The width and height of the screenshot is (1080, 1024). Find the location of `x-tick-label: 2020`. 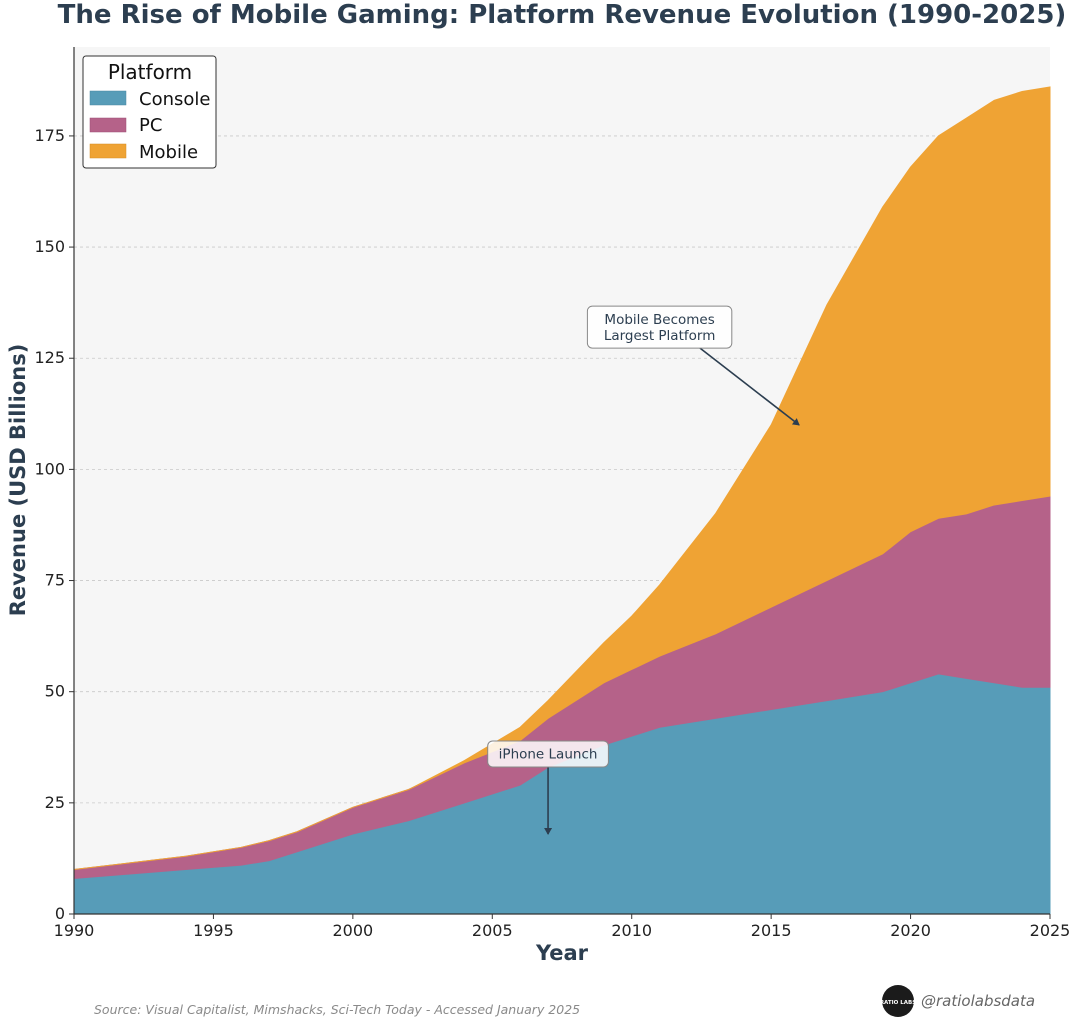

x-tick-label: 2020 is located at coordinates (910, 930).